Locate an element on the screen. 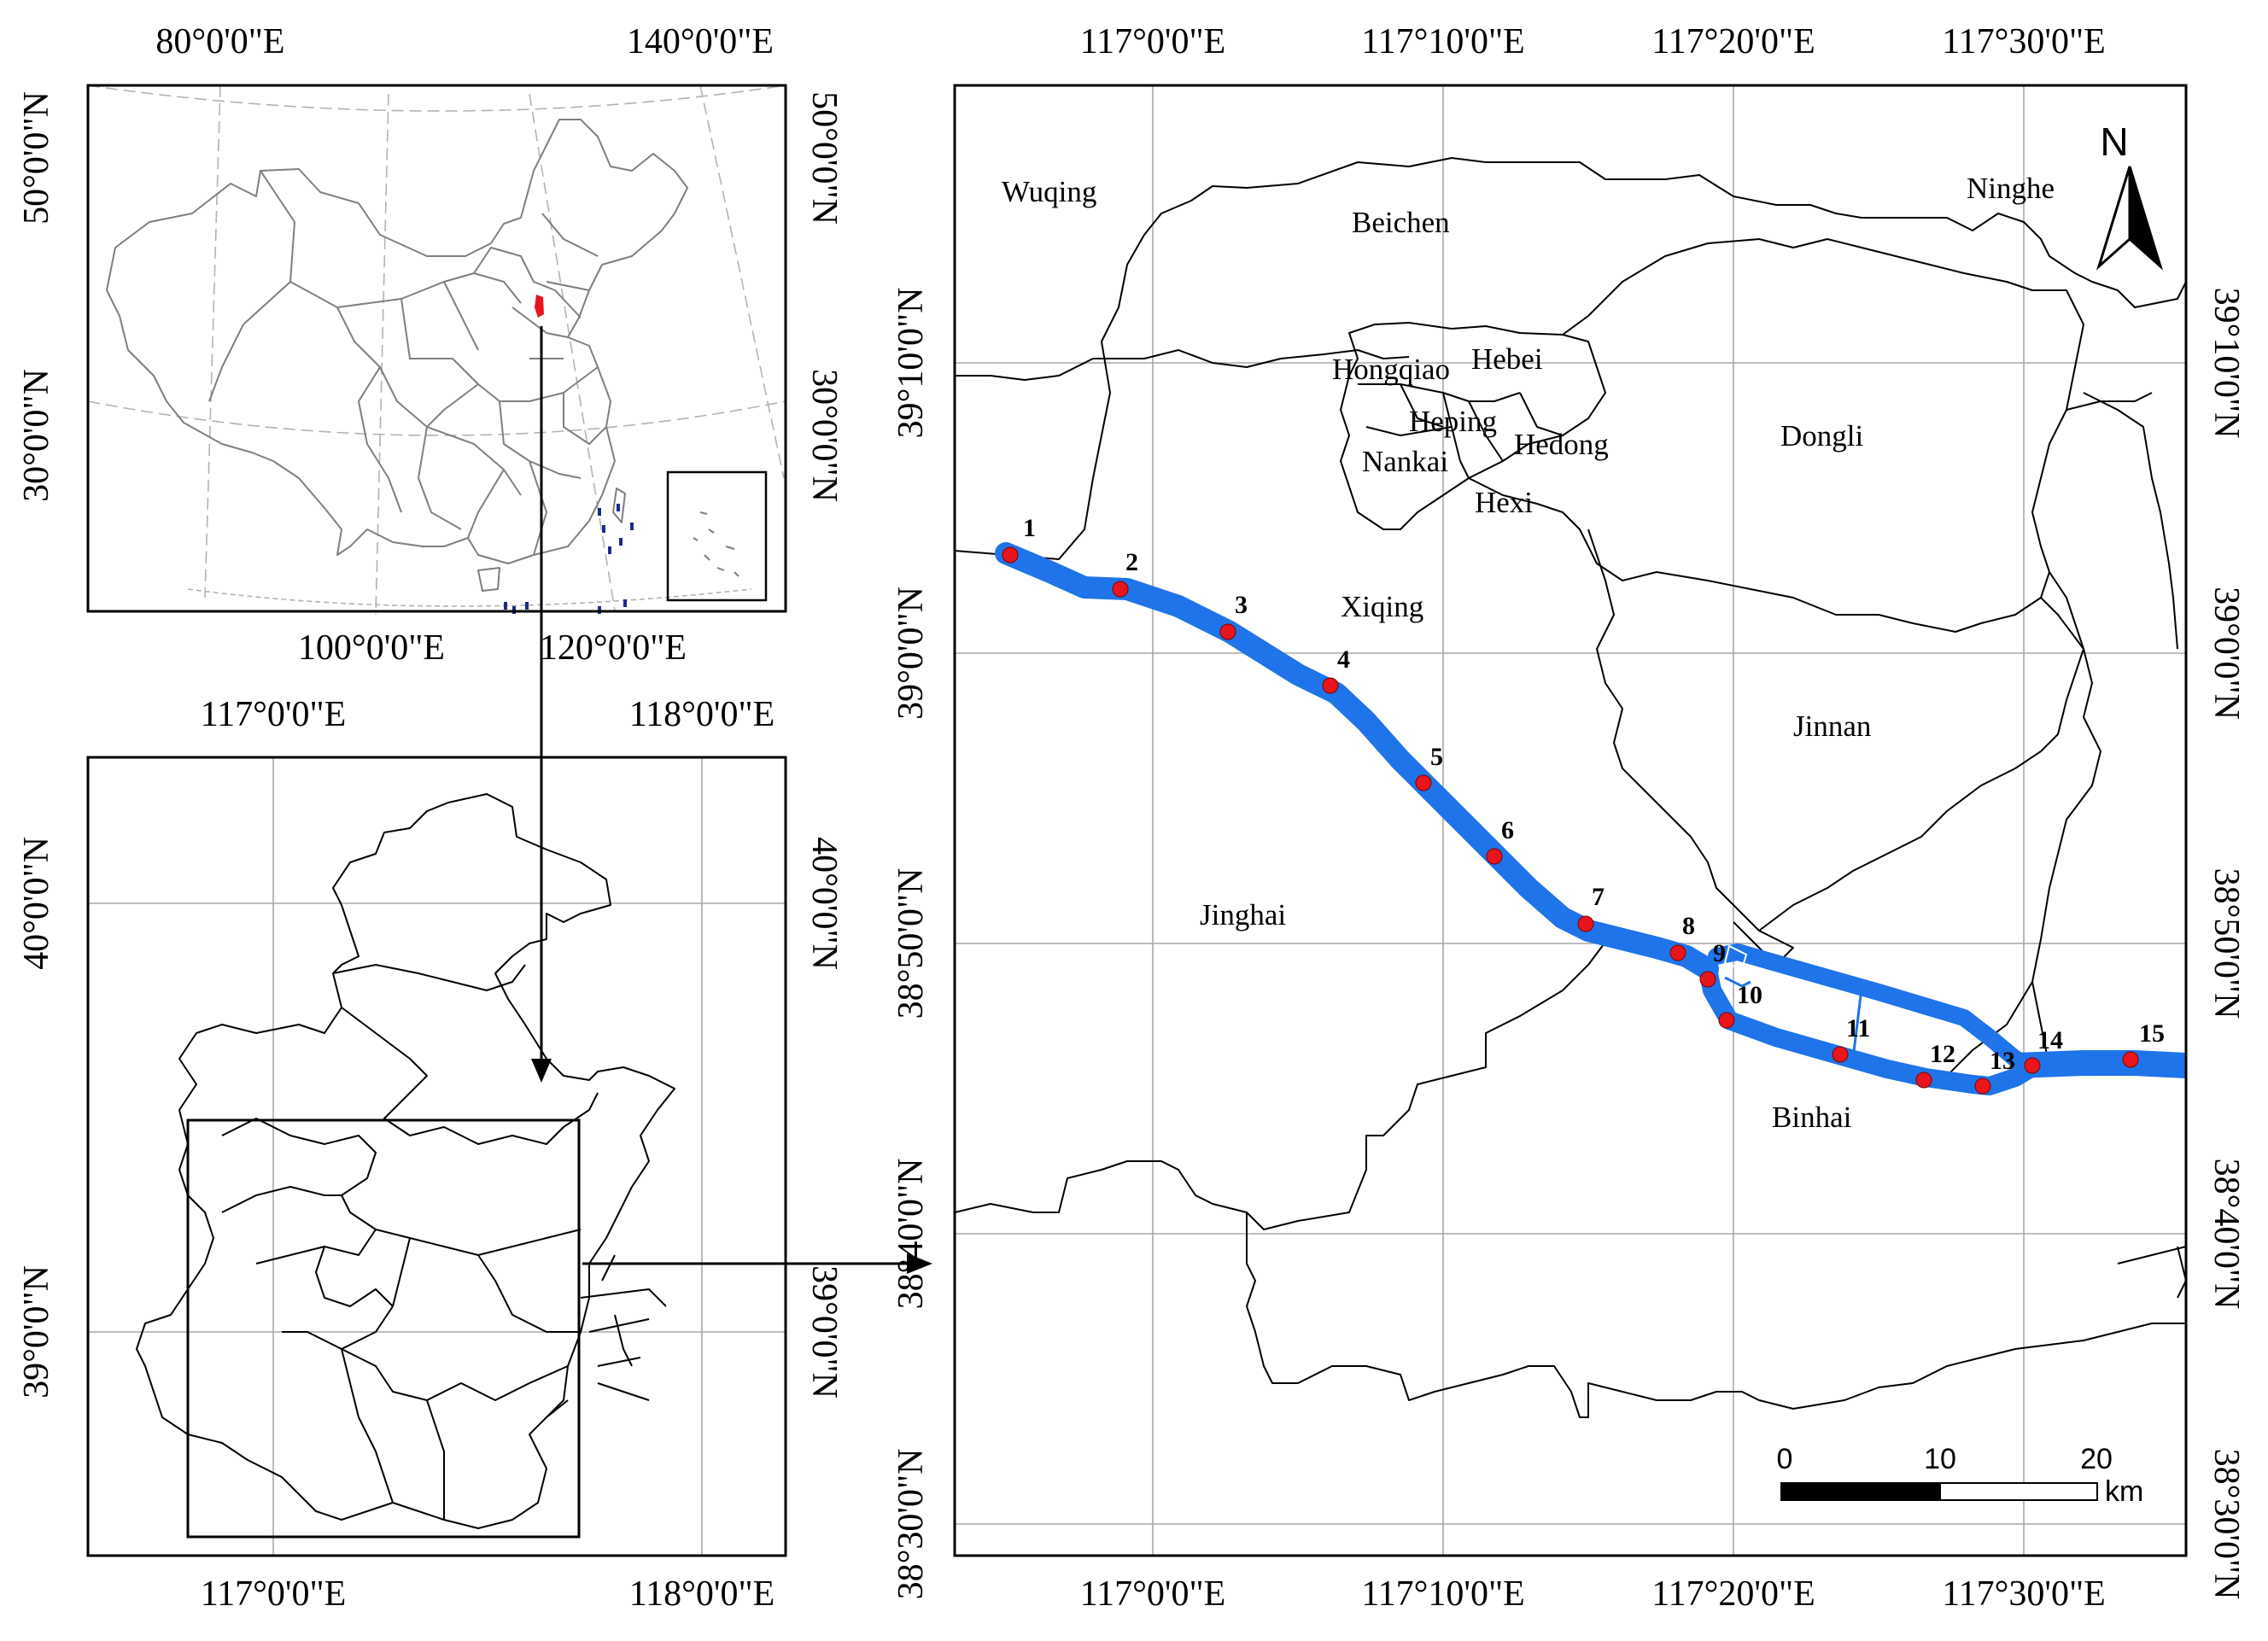  east-boundary is located at coordinates (2104, 730).